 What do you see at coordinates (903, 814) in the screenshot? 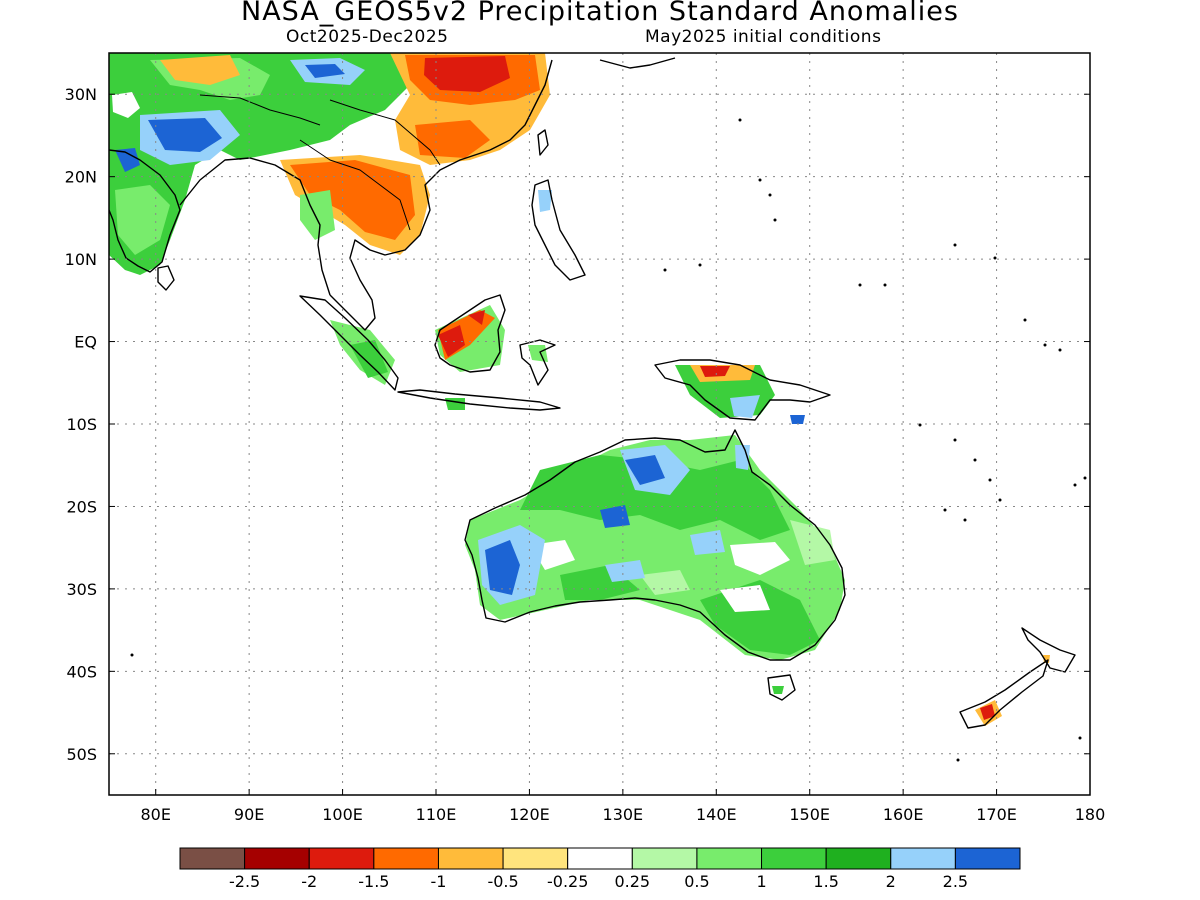
I see `lon-tick-label: 160E` at bounding box center [903, 814].